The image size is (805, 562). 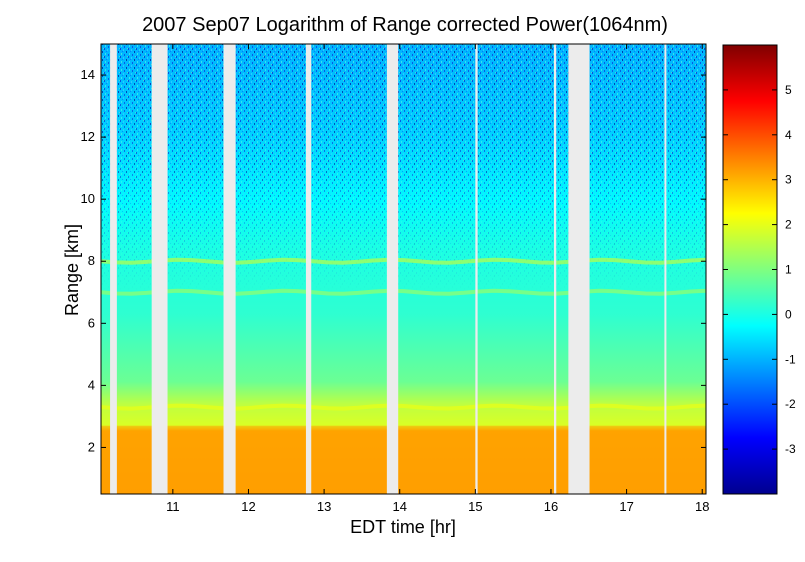 I want to click on x-tick-label: 15, so click(x=475, y=506).